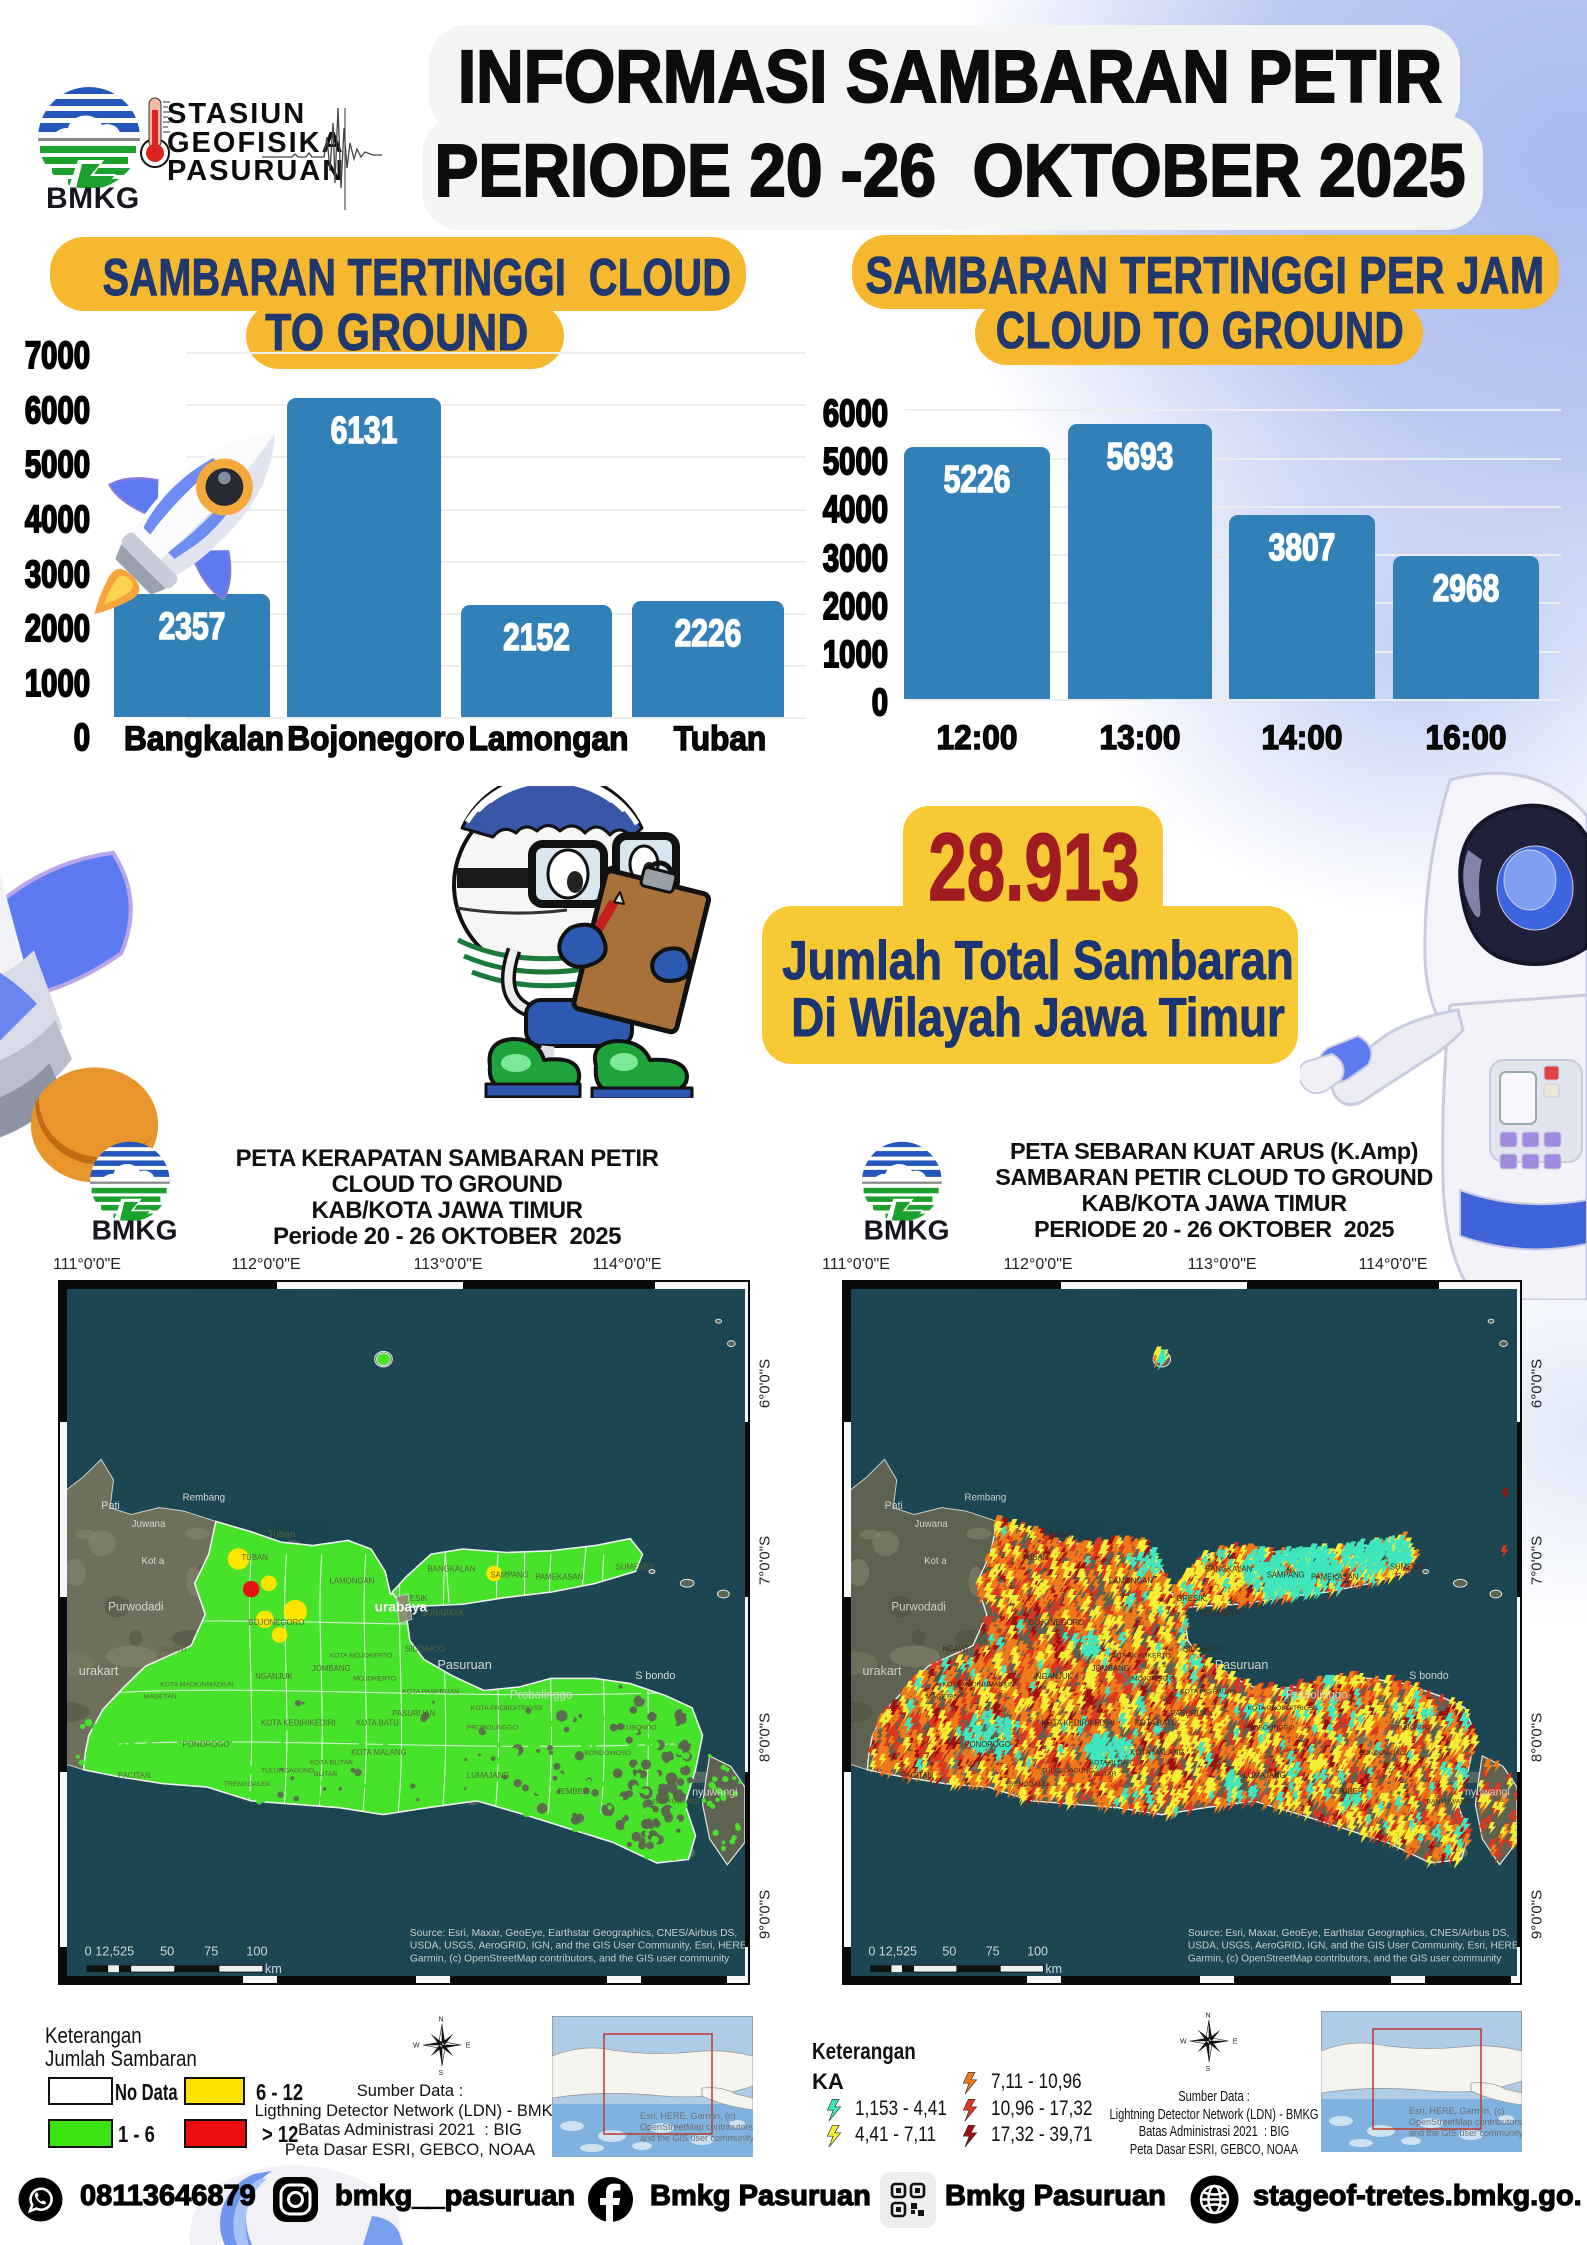 The height and width of the screenshot is (2245, 1587). What do you see at coordinates (1487, 1793) in the screenshot?
I see `svg-text: nyuwangi` at bounding box center [1487, 1793].